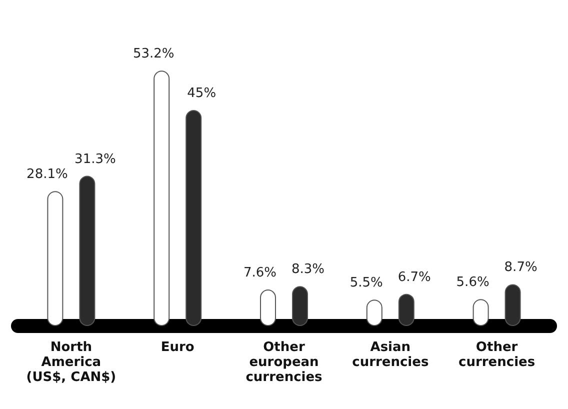 This screenshot has height=409, width=568. Describe the element at coordinates (95, 159) in the screenshot. I see `data-label: 31.3%` at that location.